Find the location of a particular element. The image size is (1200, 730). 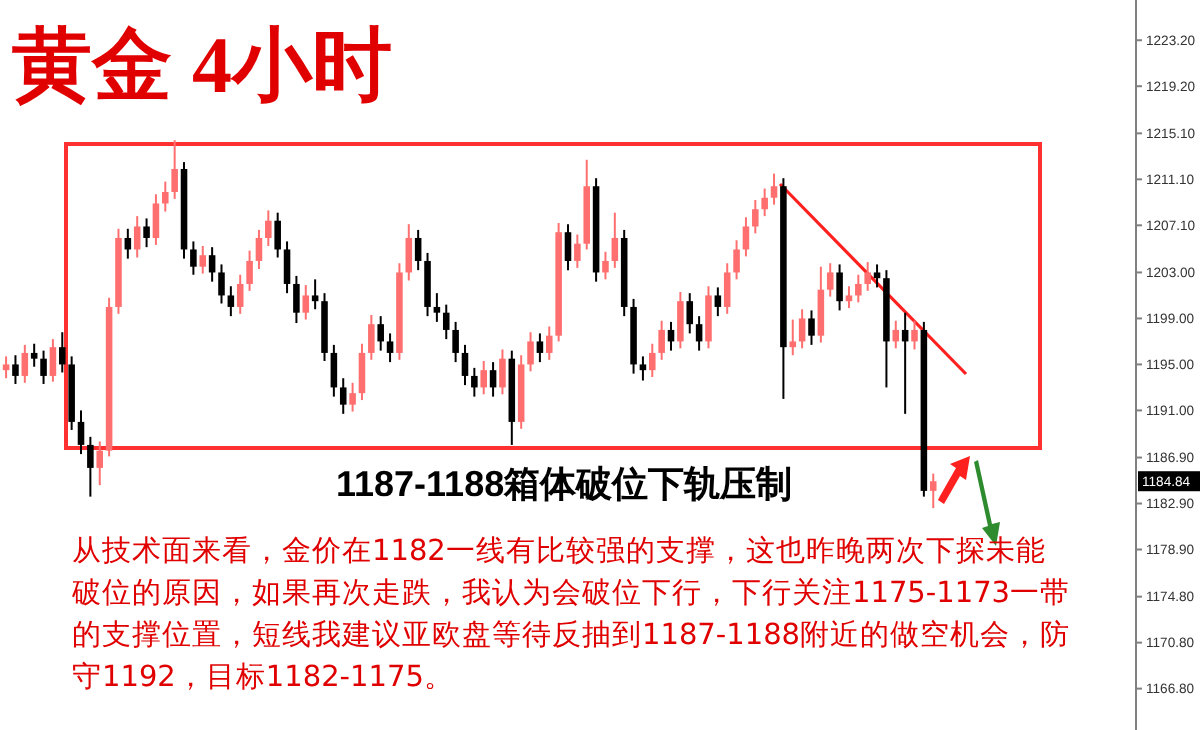

annotation: 1187-1188箱体破位下轨压制 is located at coordinates (564, 484).